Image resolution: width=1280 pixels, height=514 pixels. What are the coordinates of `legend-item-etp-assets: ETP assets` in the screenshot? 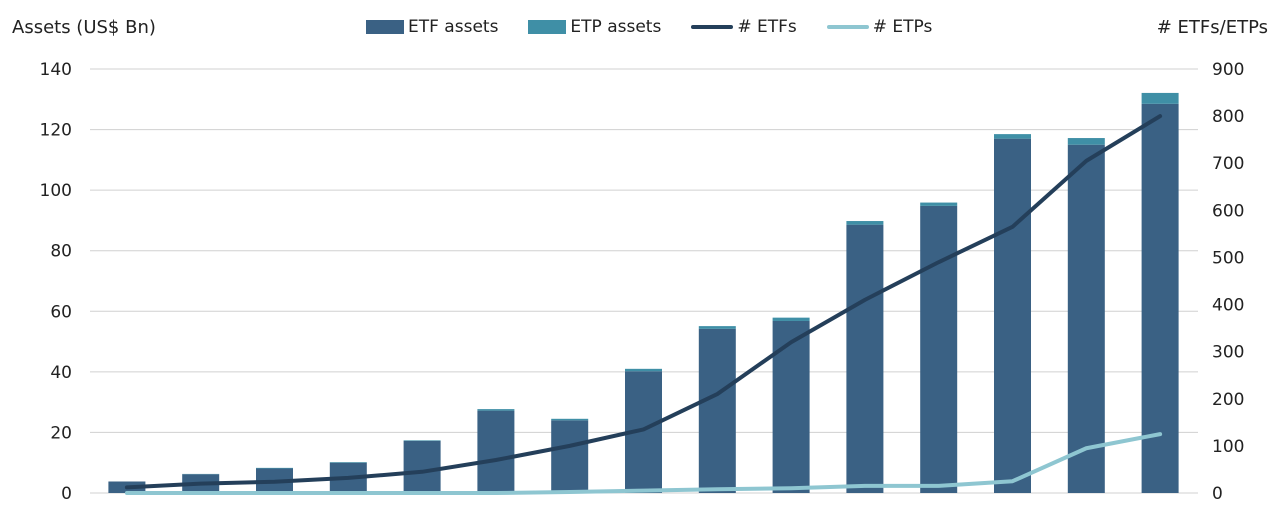 It's located at (594, 27).